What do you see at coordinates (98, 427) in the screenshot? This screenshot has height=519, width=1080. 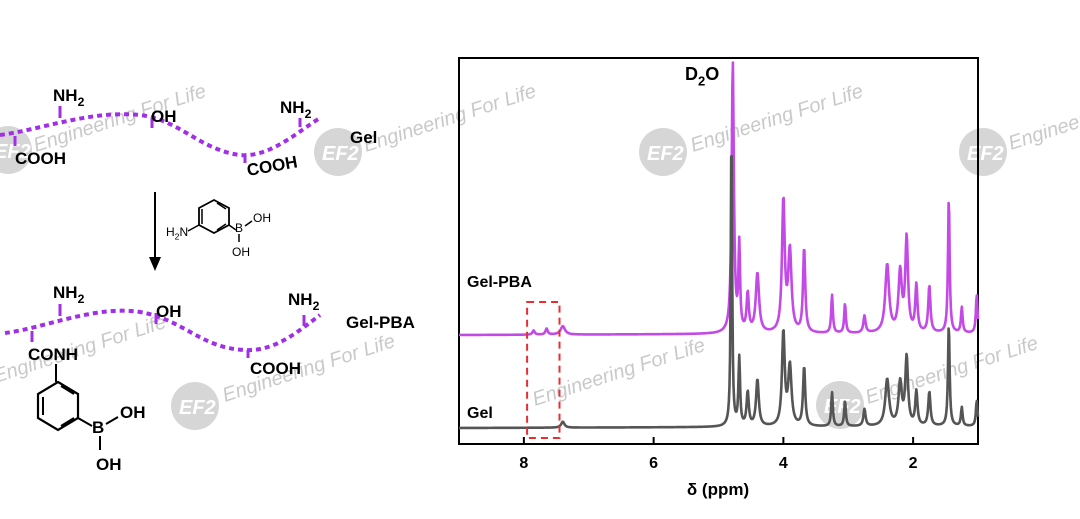 I see `gelpba-boron: B` at bounding box center [98, 427].